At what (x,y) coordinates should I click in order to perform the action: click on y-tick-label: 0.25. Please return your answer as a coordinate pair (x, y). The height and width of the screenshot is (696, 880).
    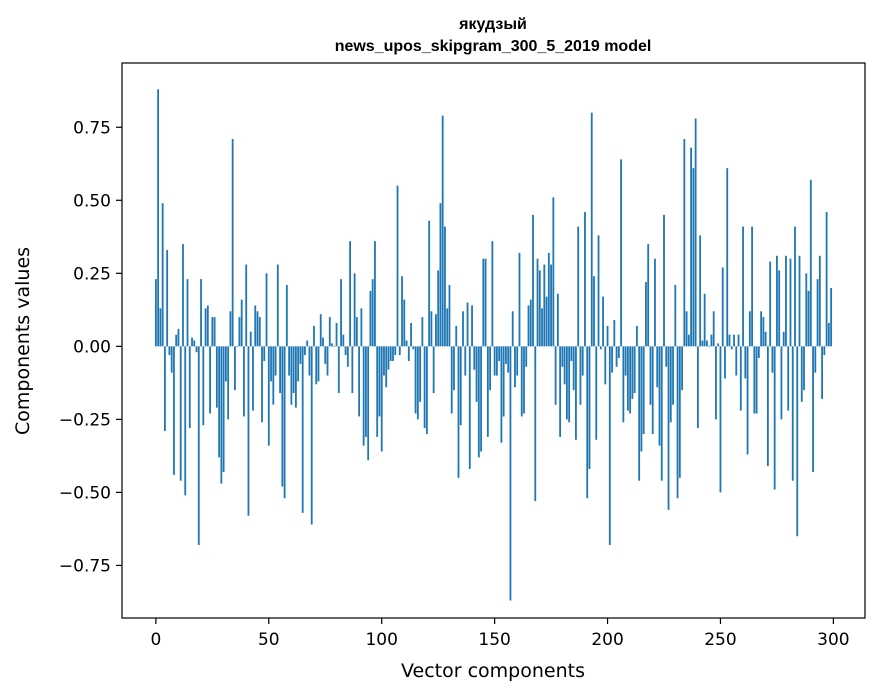
    Looking at the image, I should click on (92, 274).